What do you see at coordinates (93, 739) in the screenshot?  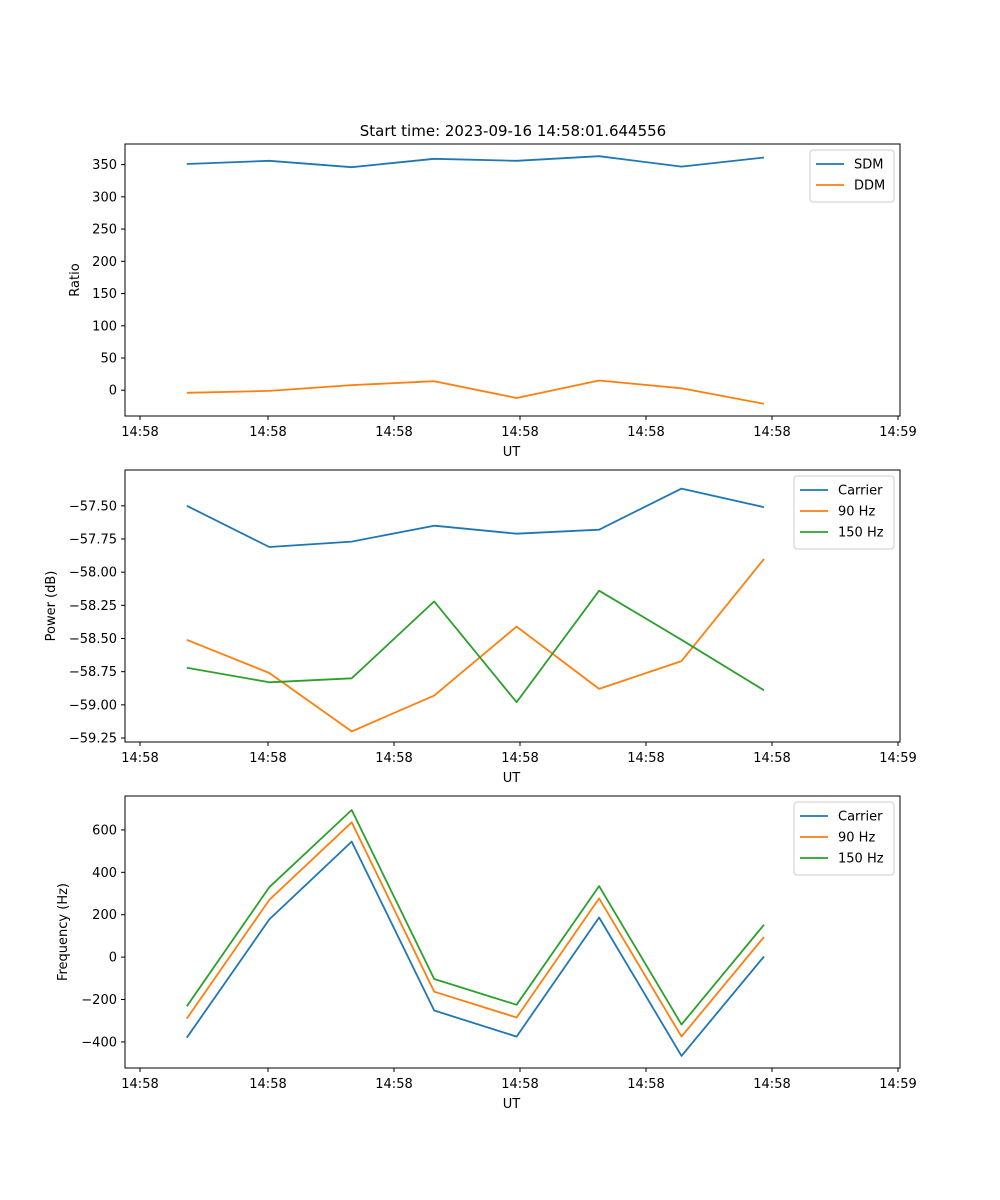 I see `y-tick-label: −59.25` at bounding box center [93, 739].